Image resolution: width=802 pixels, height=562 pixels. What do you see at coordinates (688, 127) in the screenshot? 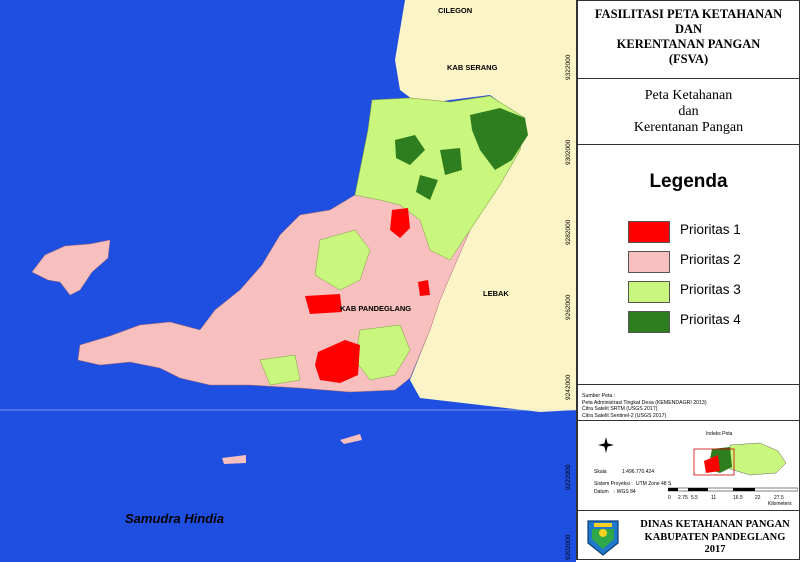
I see `subtitle-line: Kerentanan Pangan` at bounding box center [688, 127].